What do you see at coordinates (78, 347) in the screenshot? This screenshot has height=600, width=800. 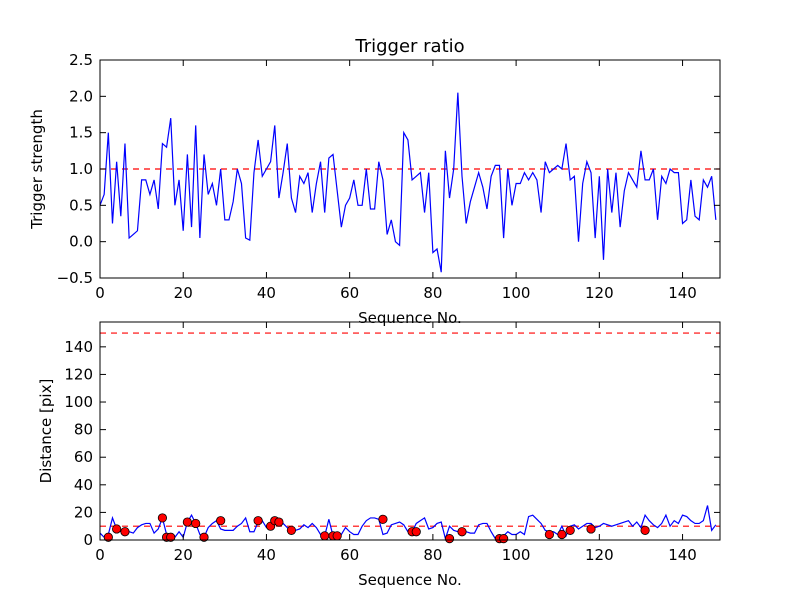 I see `y-tick-label: 140` at bounding box center [78, 347].